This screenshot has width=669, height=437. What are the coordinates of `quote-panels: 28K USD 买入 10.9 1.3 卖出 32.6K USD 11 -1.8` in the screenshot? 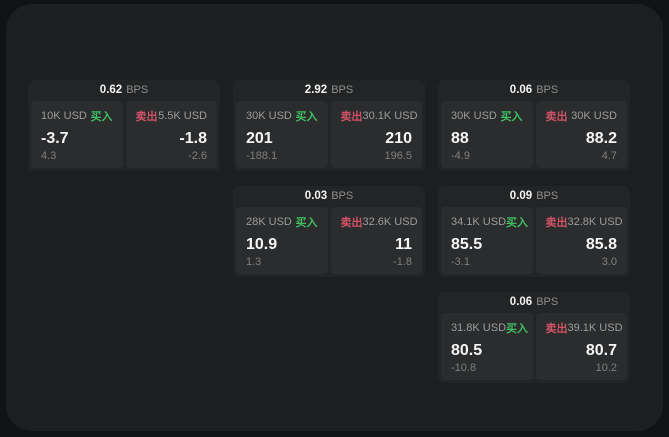 It's located at (329, 240).